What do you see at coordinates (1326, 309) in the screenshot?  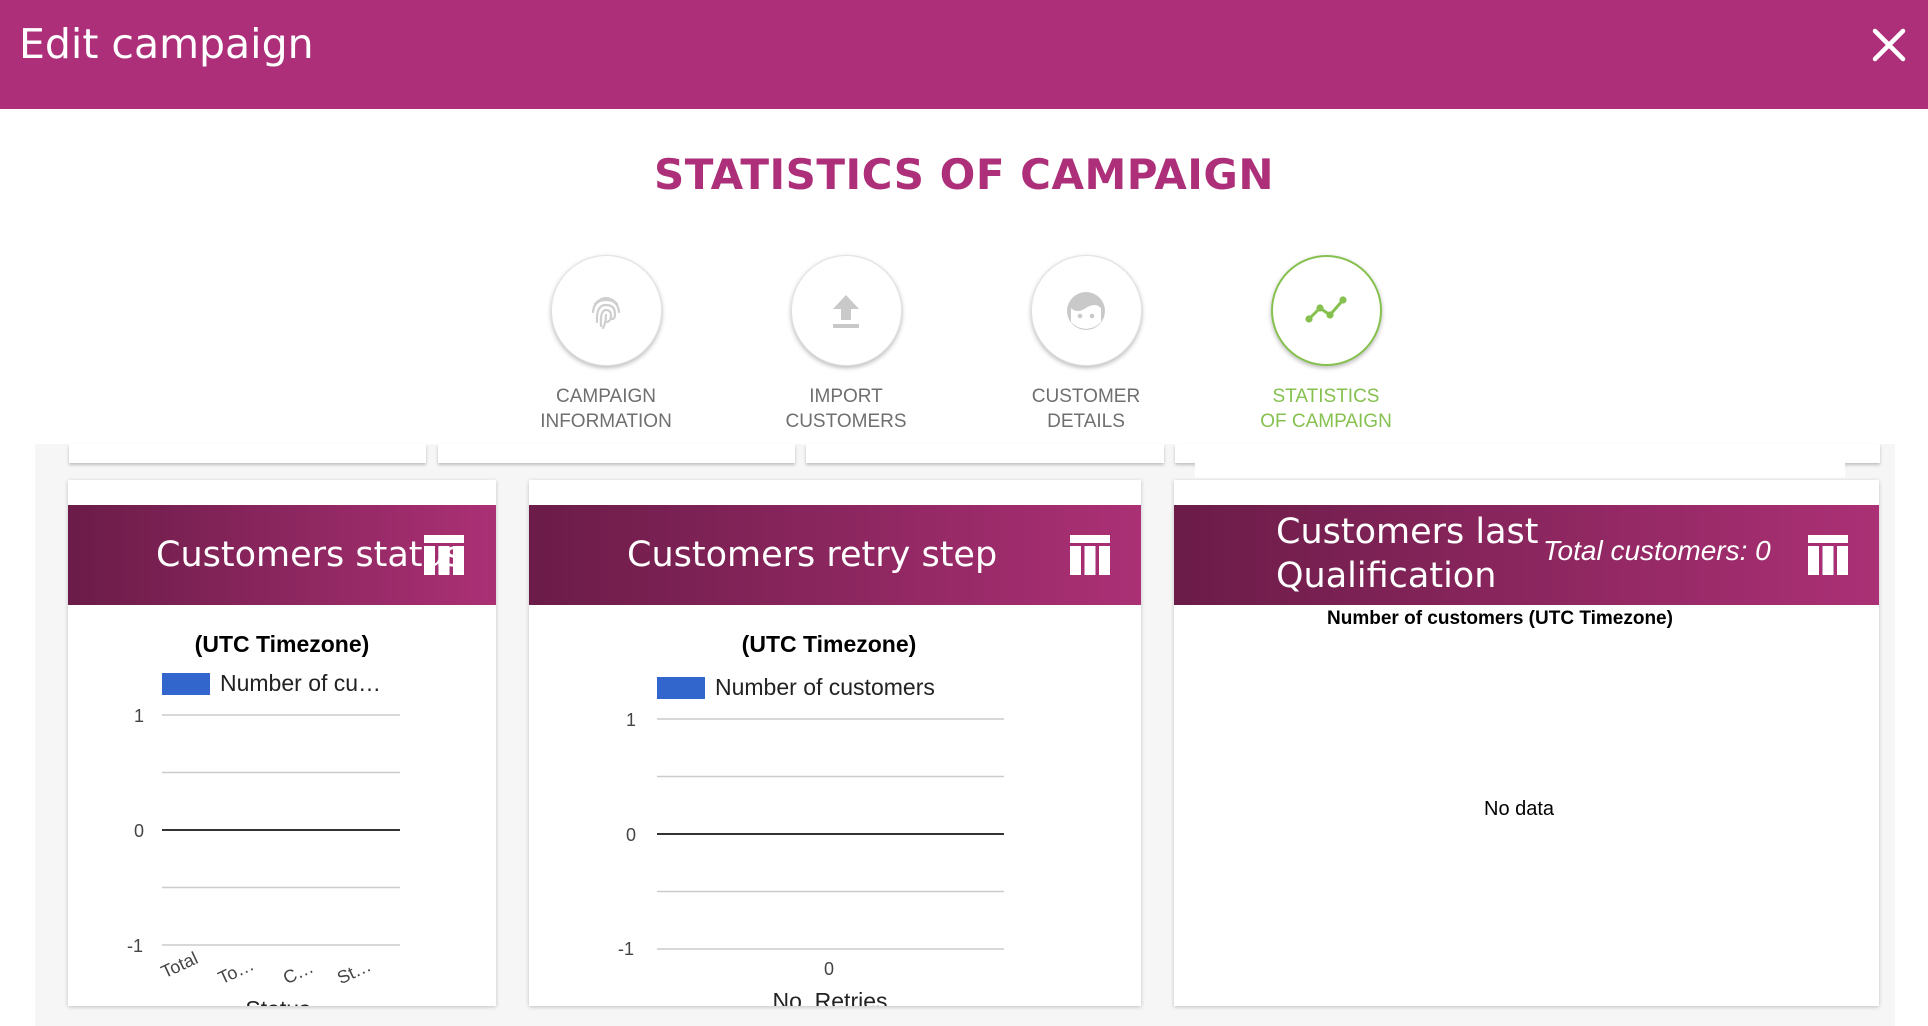 I see `chart-line-icon` at bounding box center [1326, 309].